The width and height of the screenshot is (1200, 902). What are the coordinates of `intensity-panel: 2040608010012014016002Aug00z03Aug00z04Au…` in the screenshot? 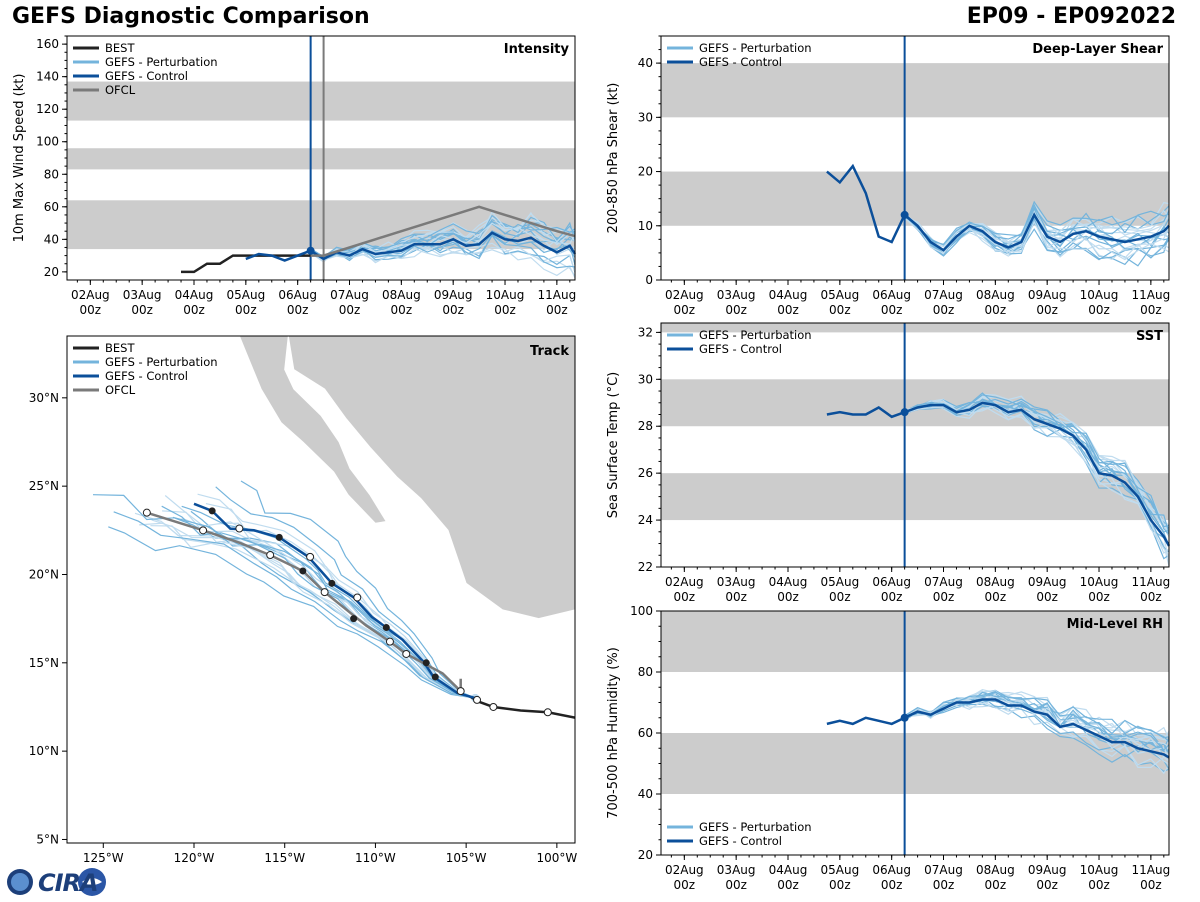 It's located at (294, 176).